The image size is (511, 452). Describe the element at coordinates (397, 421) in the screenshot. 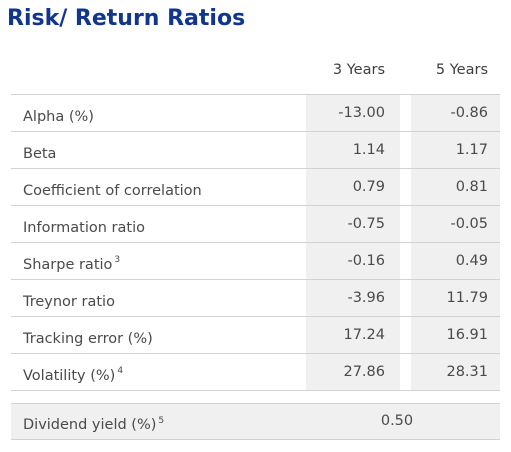

I see `dividend-yield-value: 0.50` at that location.